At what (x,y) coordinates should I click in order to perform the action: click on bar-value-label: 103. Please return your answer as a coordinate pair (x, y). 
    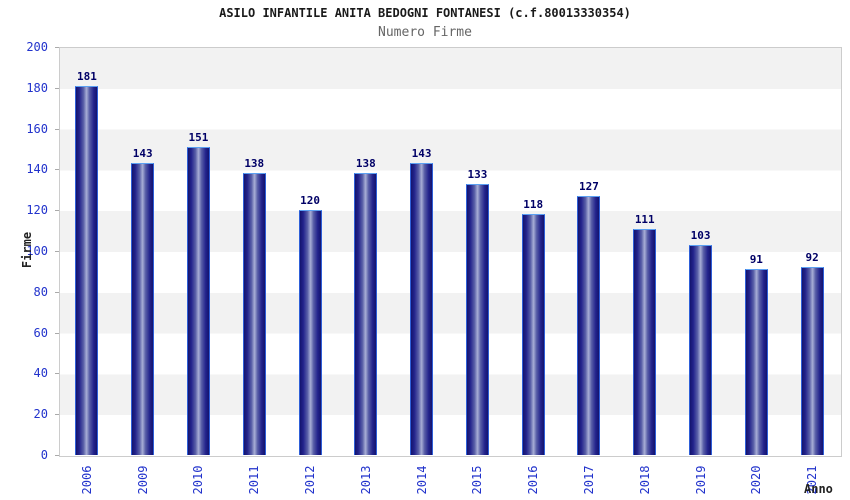
    Looking at the image, I should click on (700, 235).